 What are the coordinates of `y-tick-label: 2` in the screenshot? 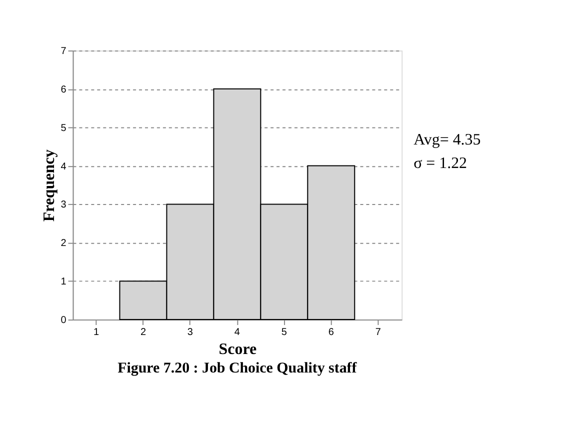 It's located at (63, 244).